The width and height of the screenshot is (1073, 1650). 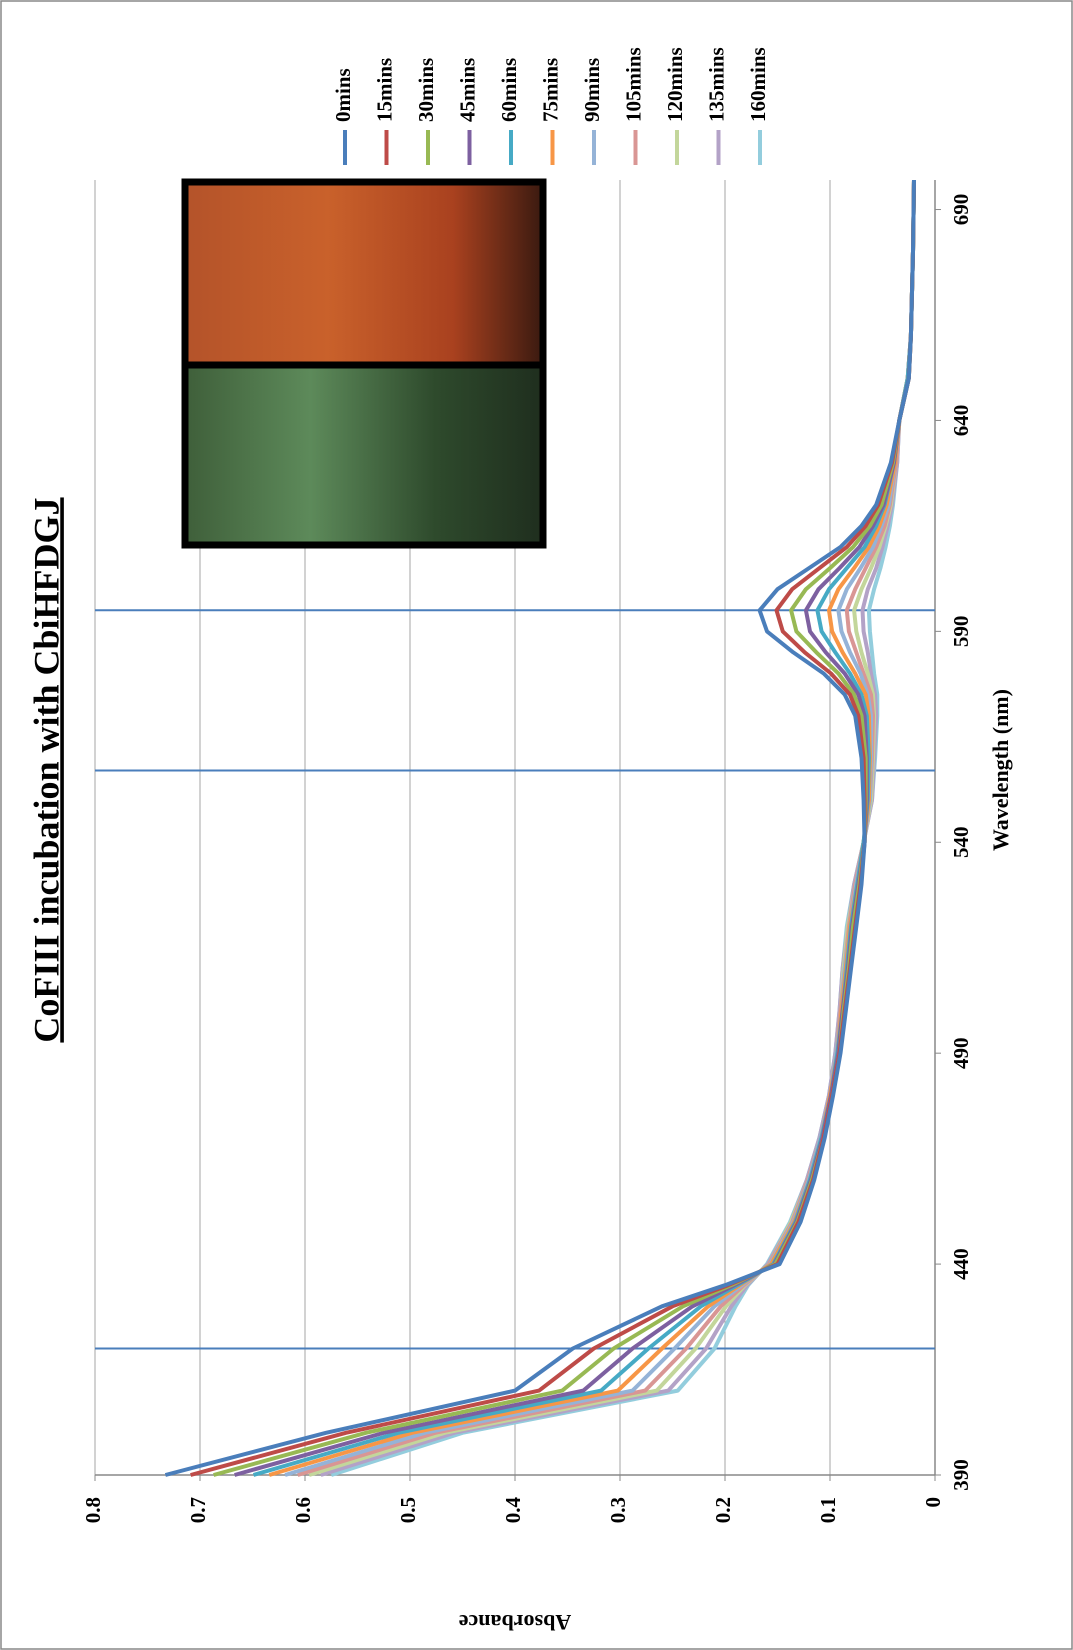 What do you see at coordinates (716, 84) in the screenshot?
I see `legend-label: 135mins` at bounding box center [716, 84].